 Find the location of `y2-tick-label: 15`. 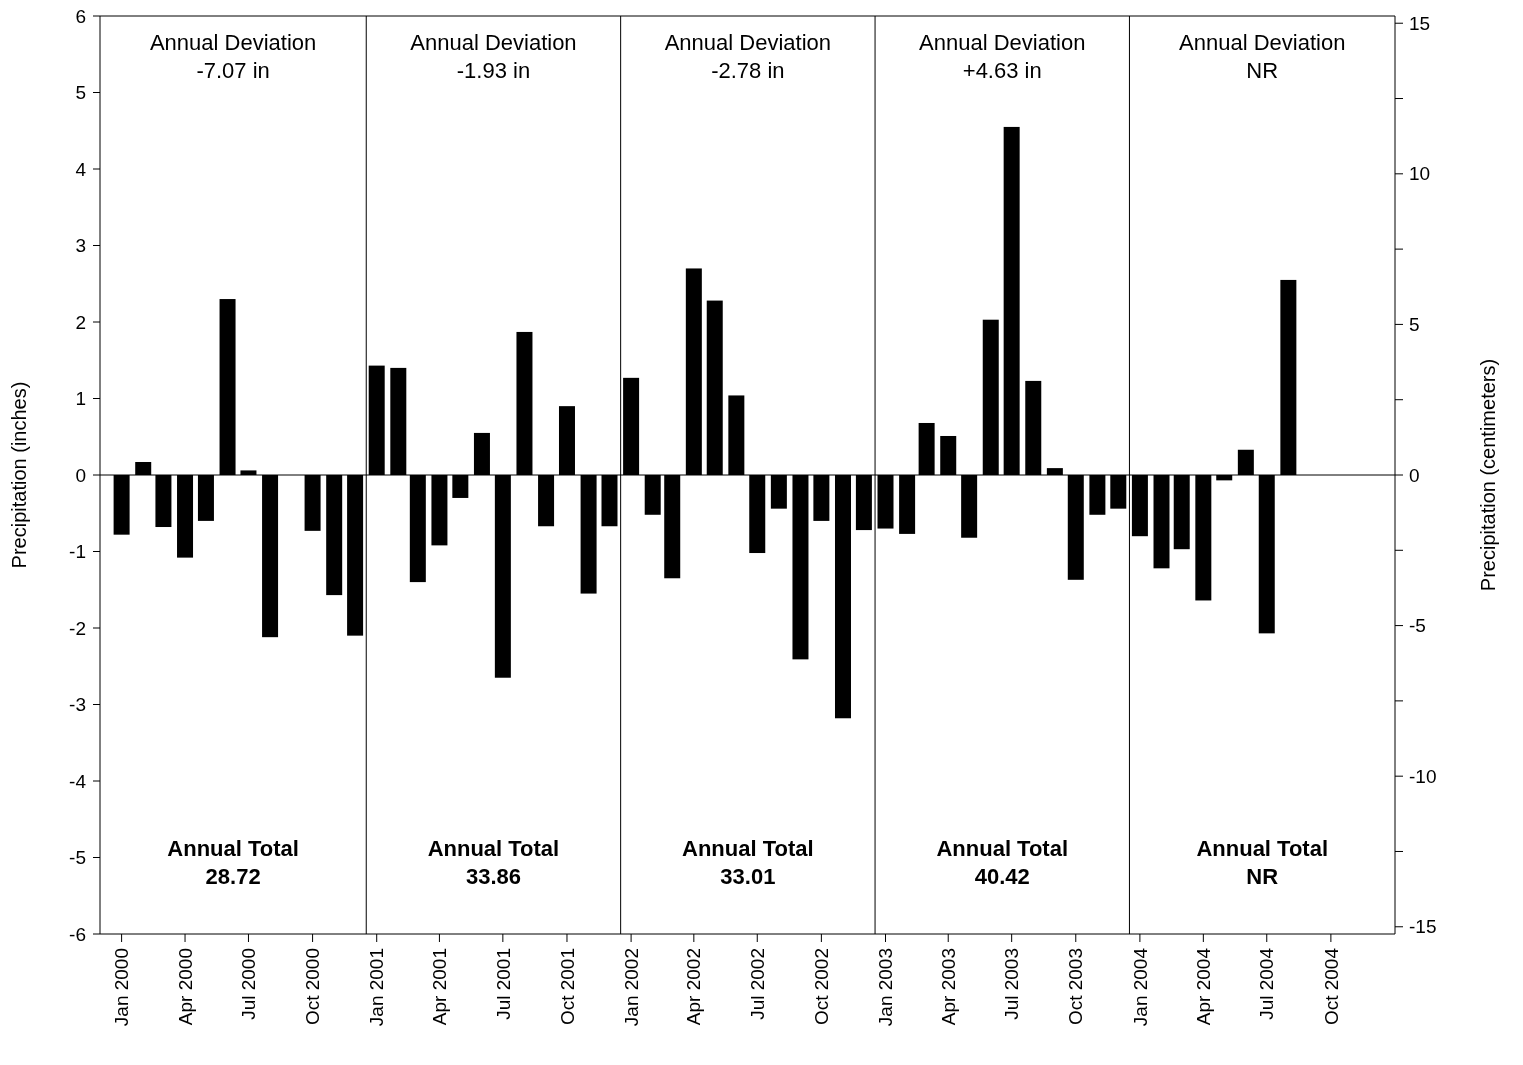

y2-tick-label: 15 is located at coordinates (1420, 23).